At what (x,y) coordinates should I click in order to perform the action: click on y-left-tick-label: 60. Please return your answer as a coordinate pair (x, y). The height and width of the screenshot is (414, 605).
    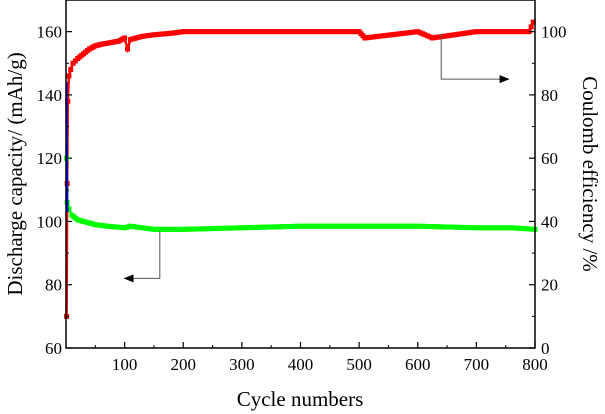
    Looking at the image, I should click on (53, 348).